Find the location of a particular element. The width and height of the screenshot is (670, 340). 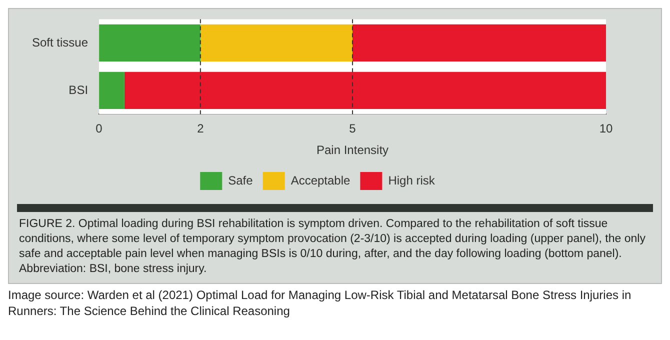

x-tick-label: 0 is located at coordinates (99, 129).